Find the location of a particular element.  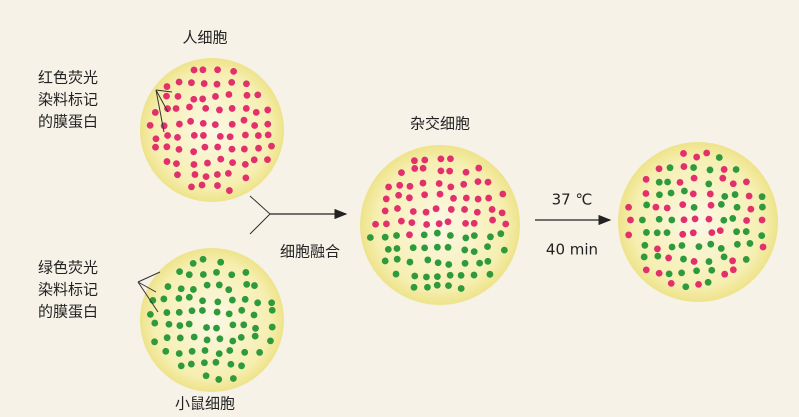

mouse-label-line: 染料标记 is located at coordinates (68, 290).